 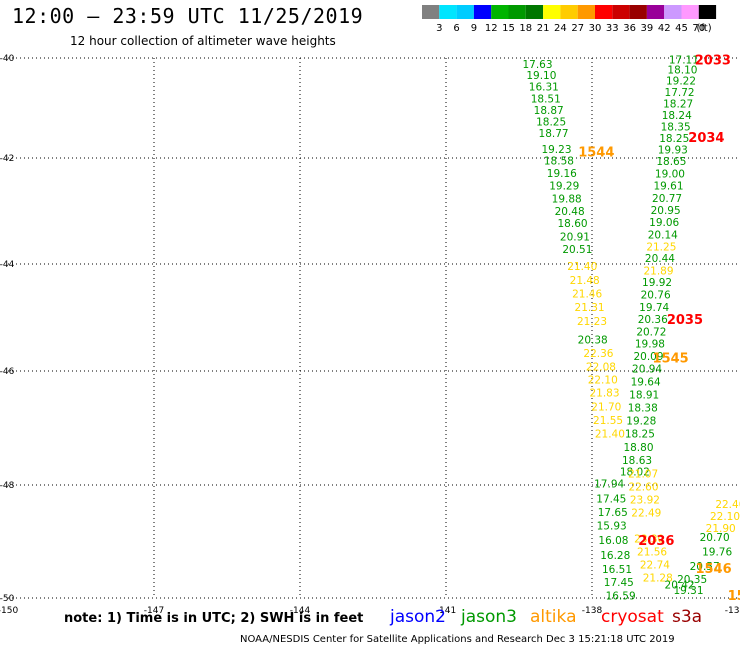 I want to click on wave-height-value: 21.48, so click(x=585, y=281).